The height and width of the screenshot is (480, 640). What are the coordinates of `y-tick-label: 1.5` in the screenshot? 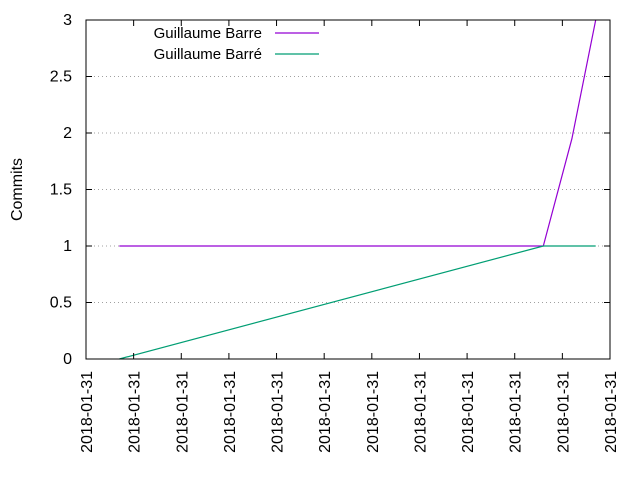 It's located at (61, 190).